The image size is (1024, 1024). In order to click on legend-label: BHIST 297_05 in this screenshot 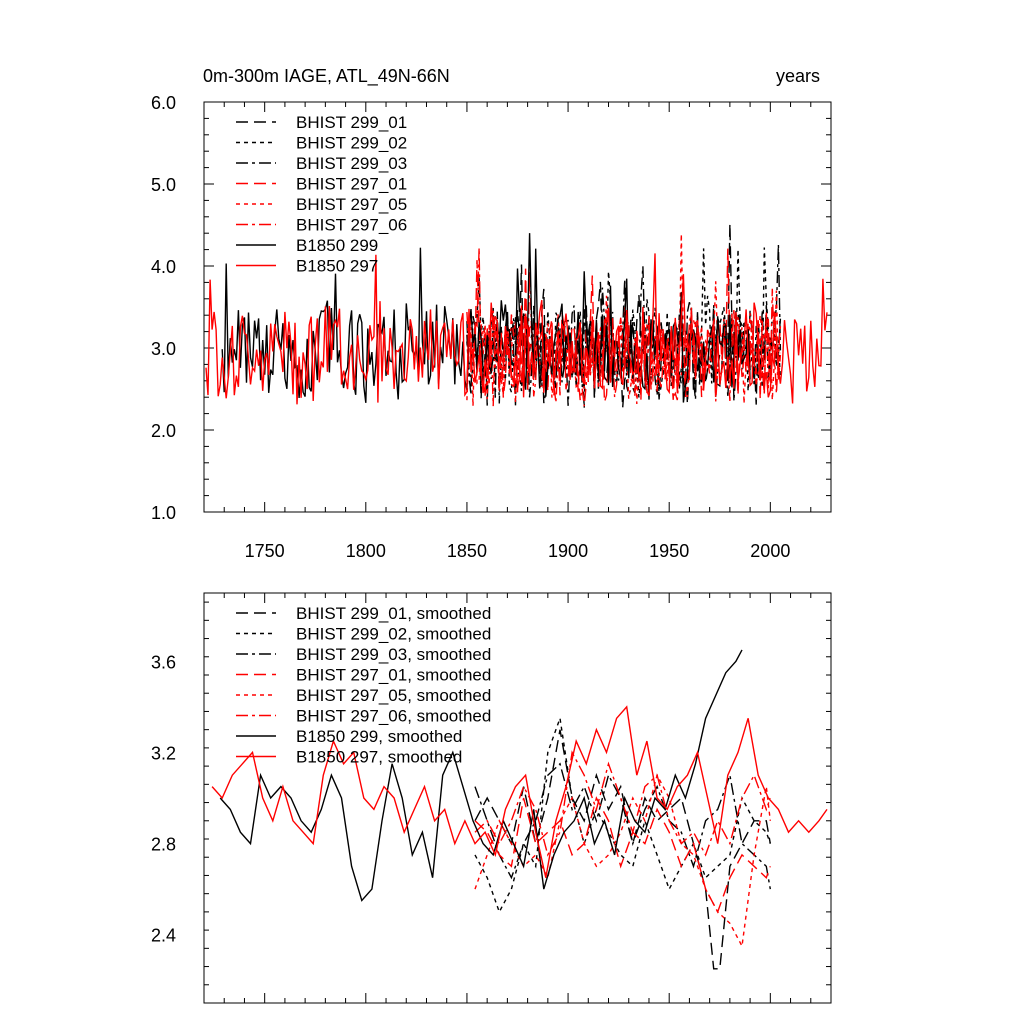, I will do `click(351, 204)`.